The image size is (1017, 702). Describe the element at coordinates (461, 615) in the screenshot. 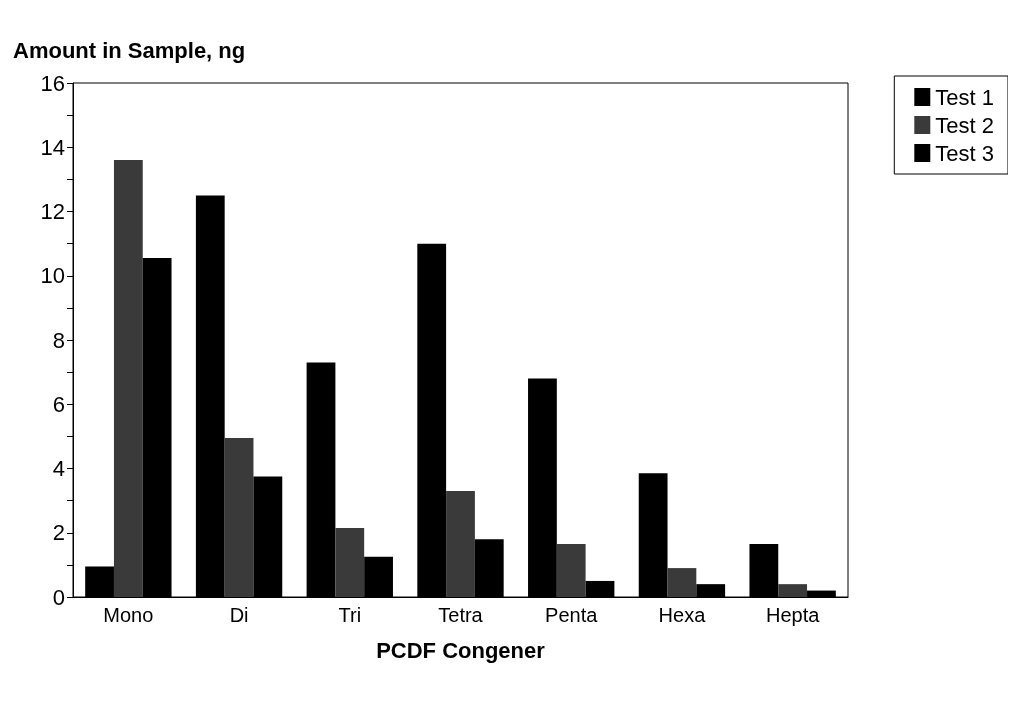

I see `x-tick-label: Tetra` at that location.